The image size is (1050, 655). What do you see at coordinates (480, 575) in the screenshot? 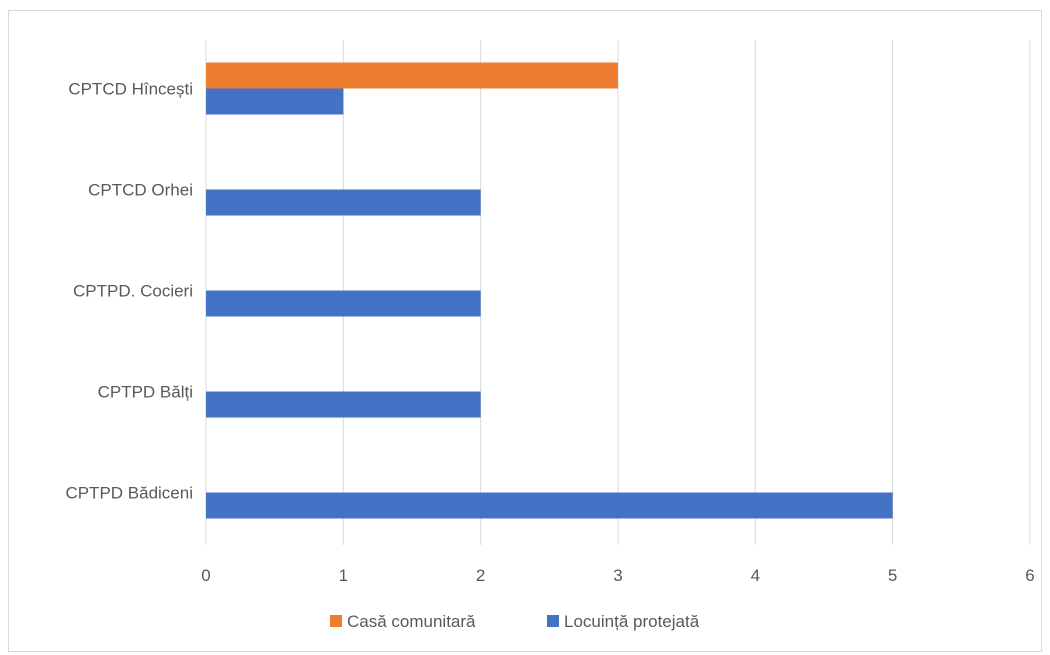
I see `x-tick-label-2: 2` at bounding box center [480, 575].